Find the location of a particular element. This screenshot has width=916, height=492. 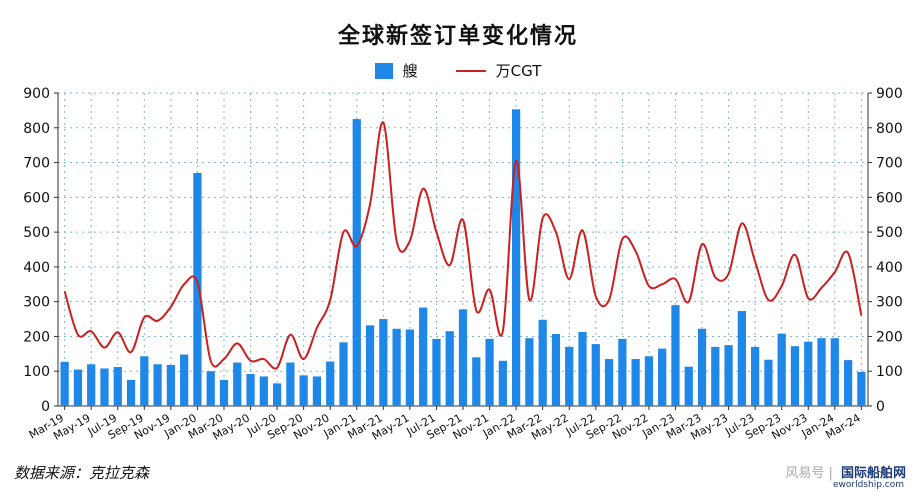

y-tick-label-left: 0 is located at coordinates (45, 407).